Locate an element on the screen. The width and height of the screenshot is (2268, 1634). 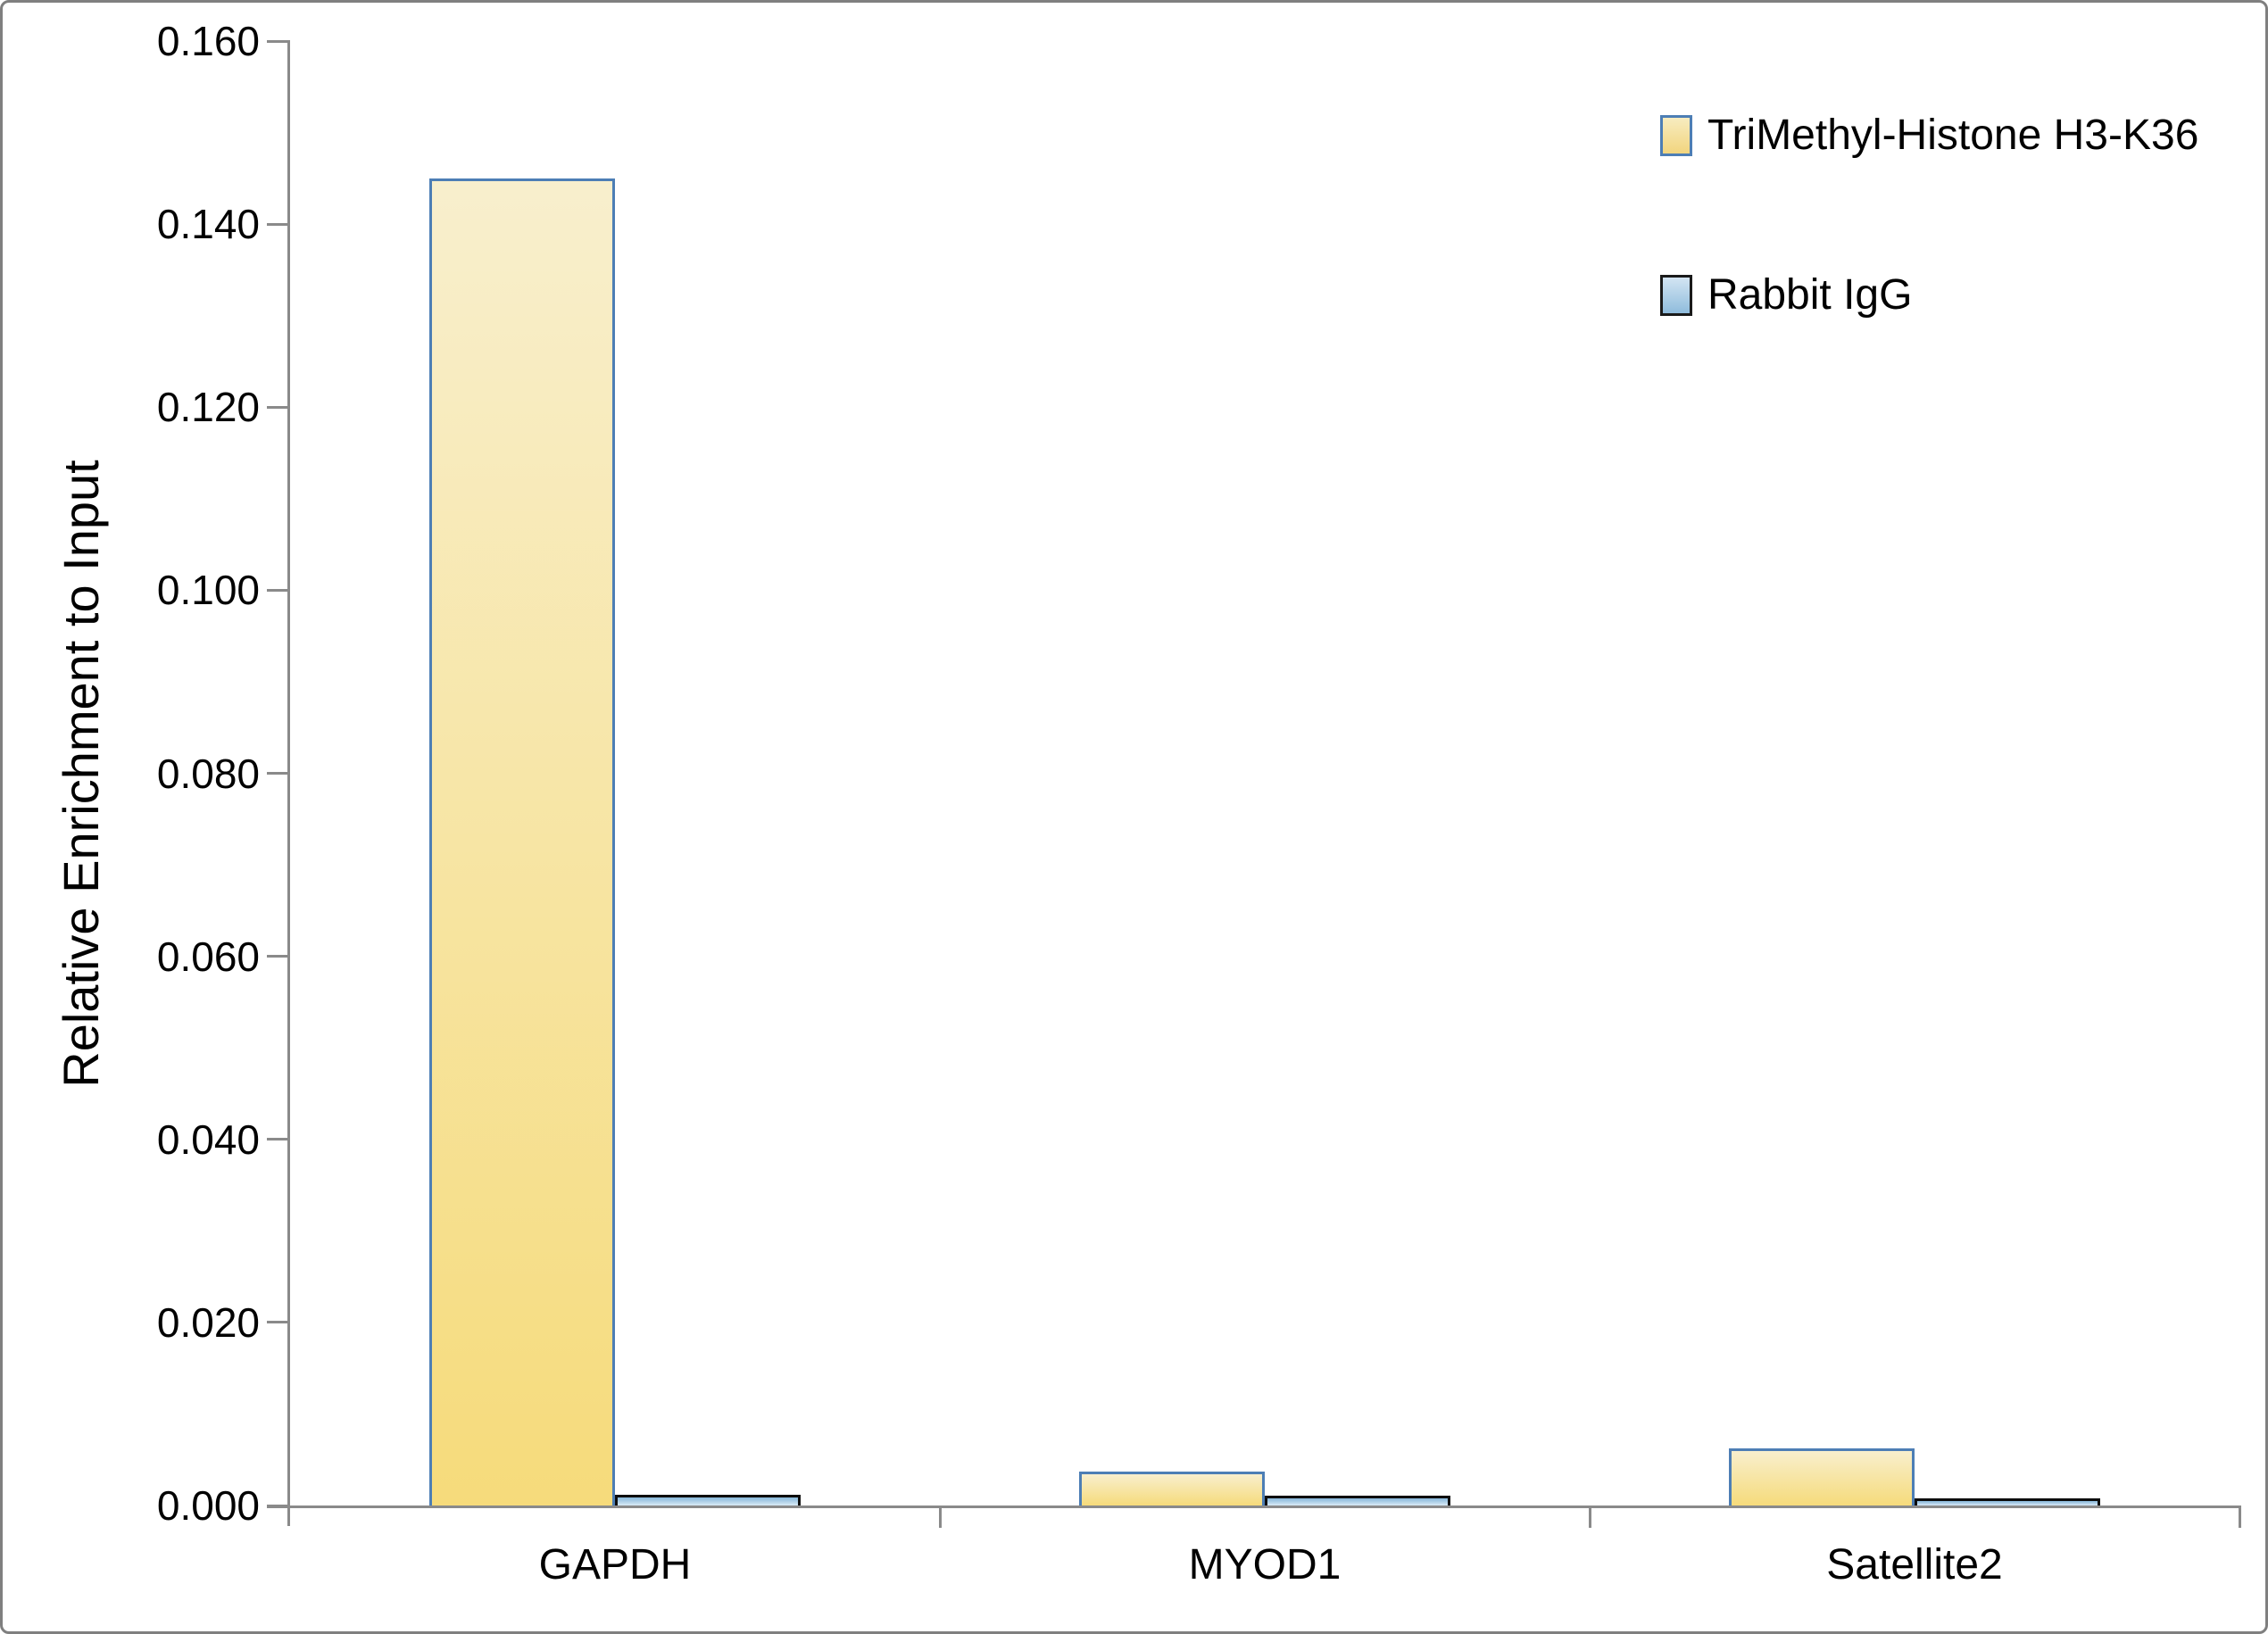
y-tick-label: 0.120 is located at coordinates (208, 407).